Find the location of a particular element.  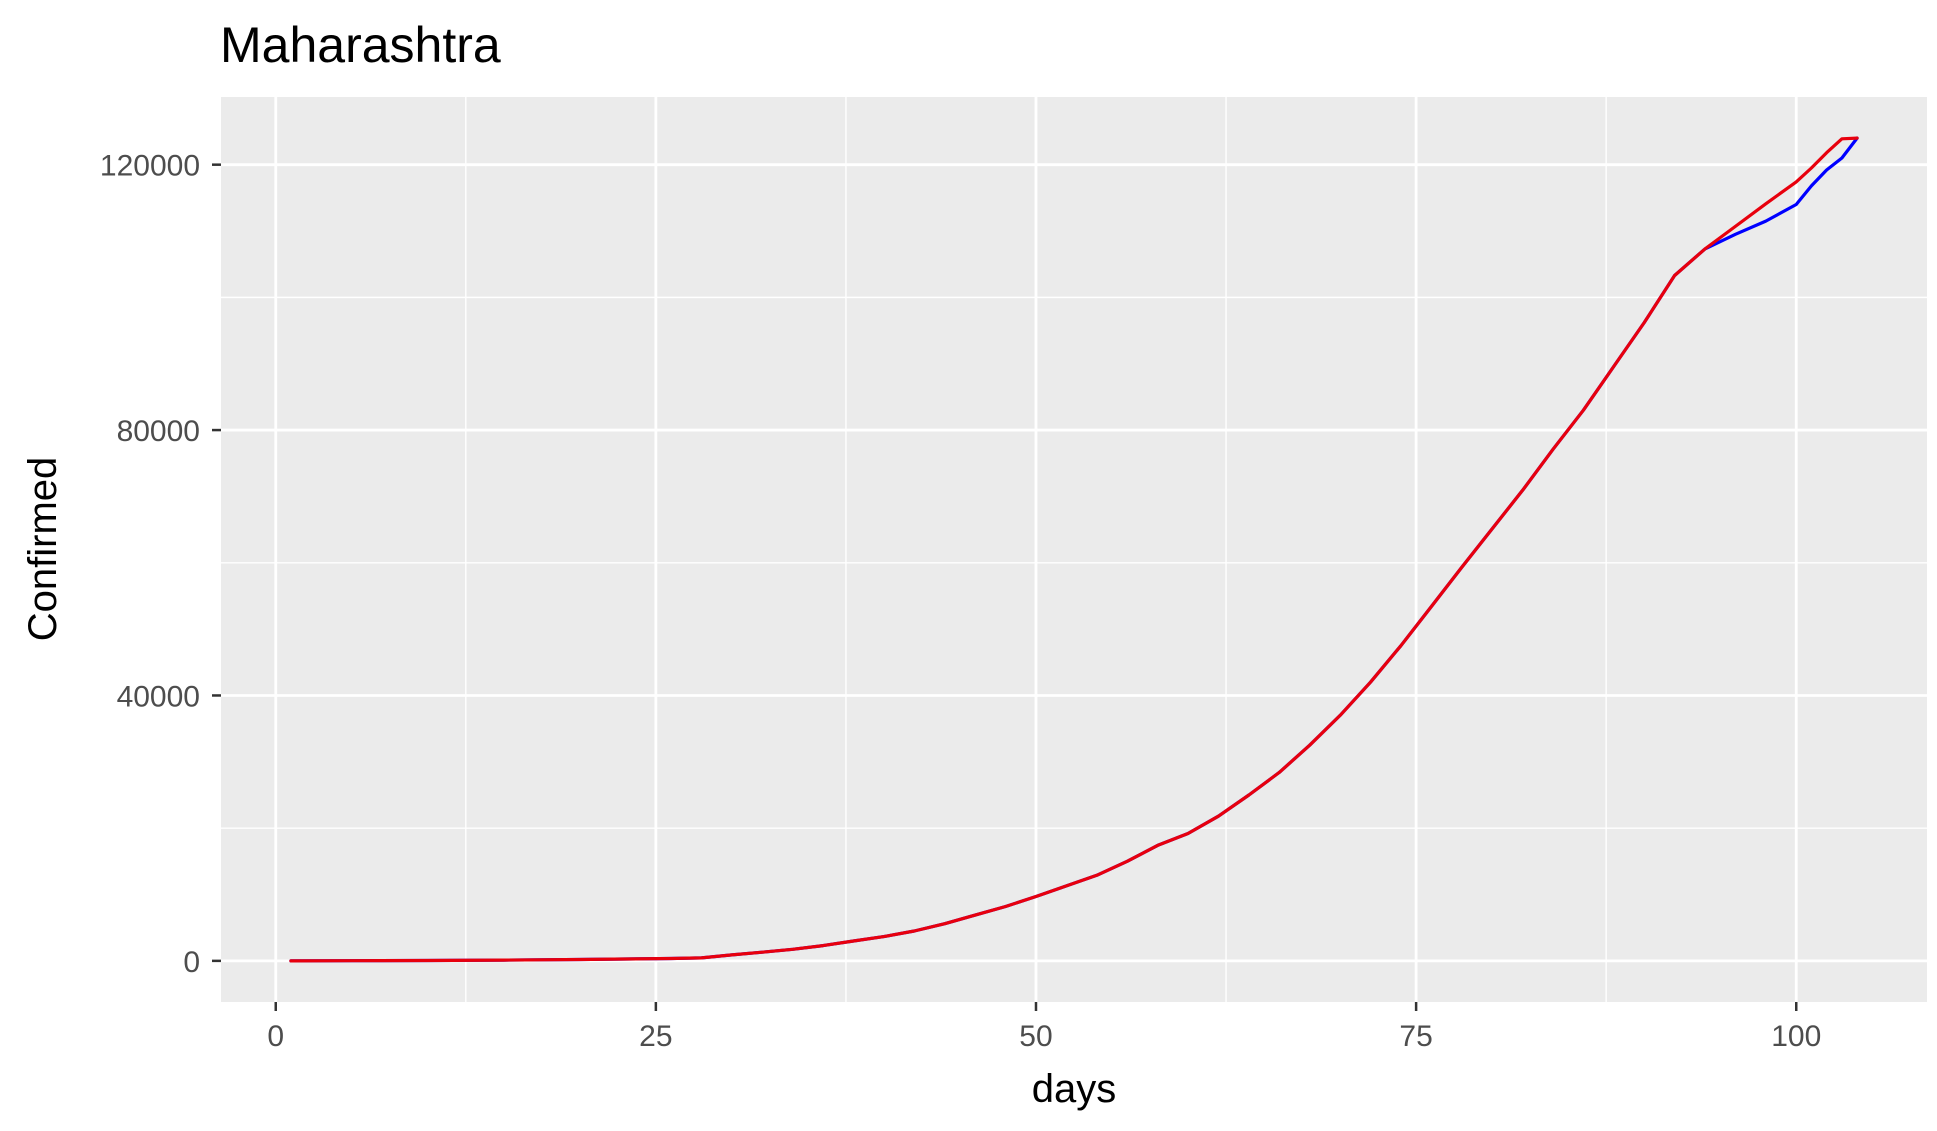

y-tick-label: 120000 is located at coordinates (150, 166).